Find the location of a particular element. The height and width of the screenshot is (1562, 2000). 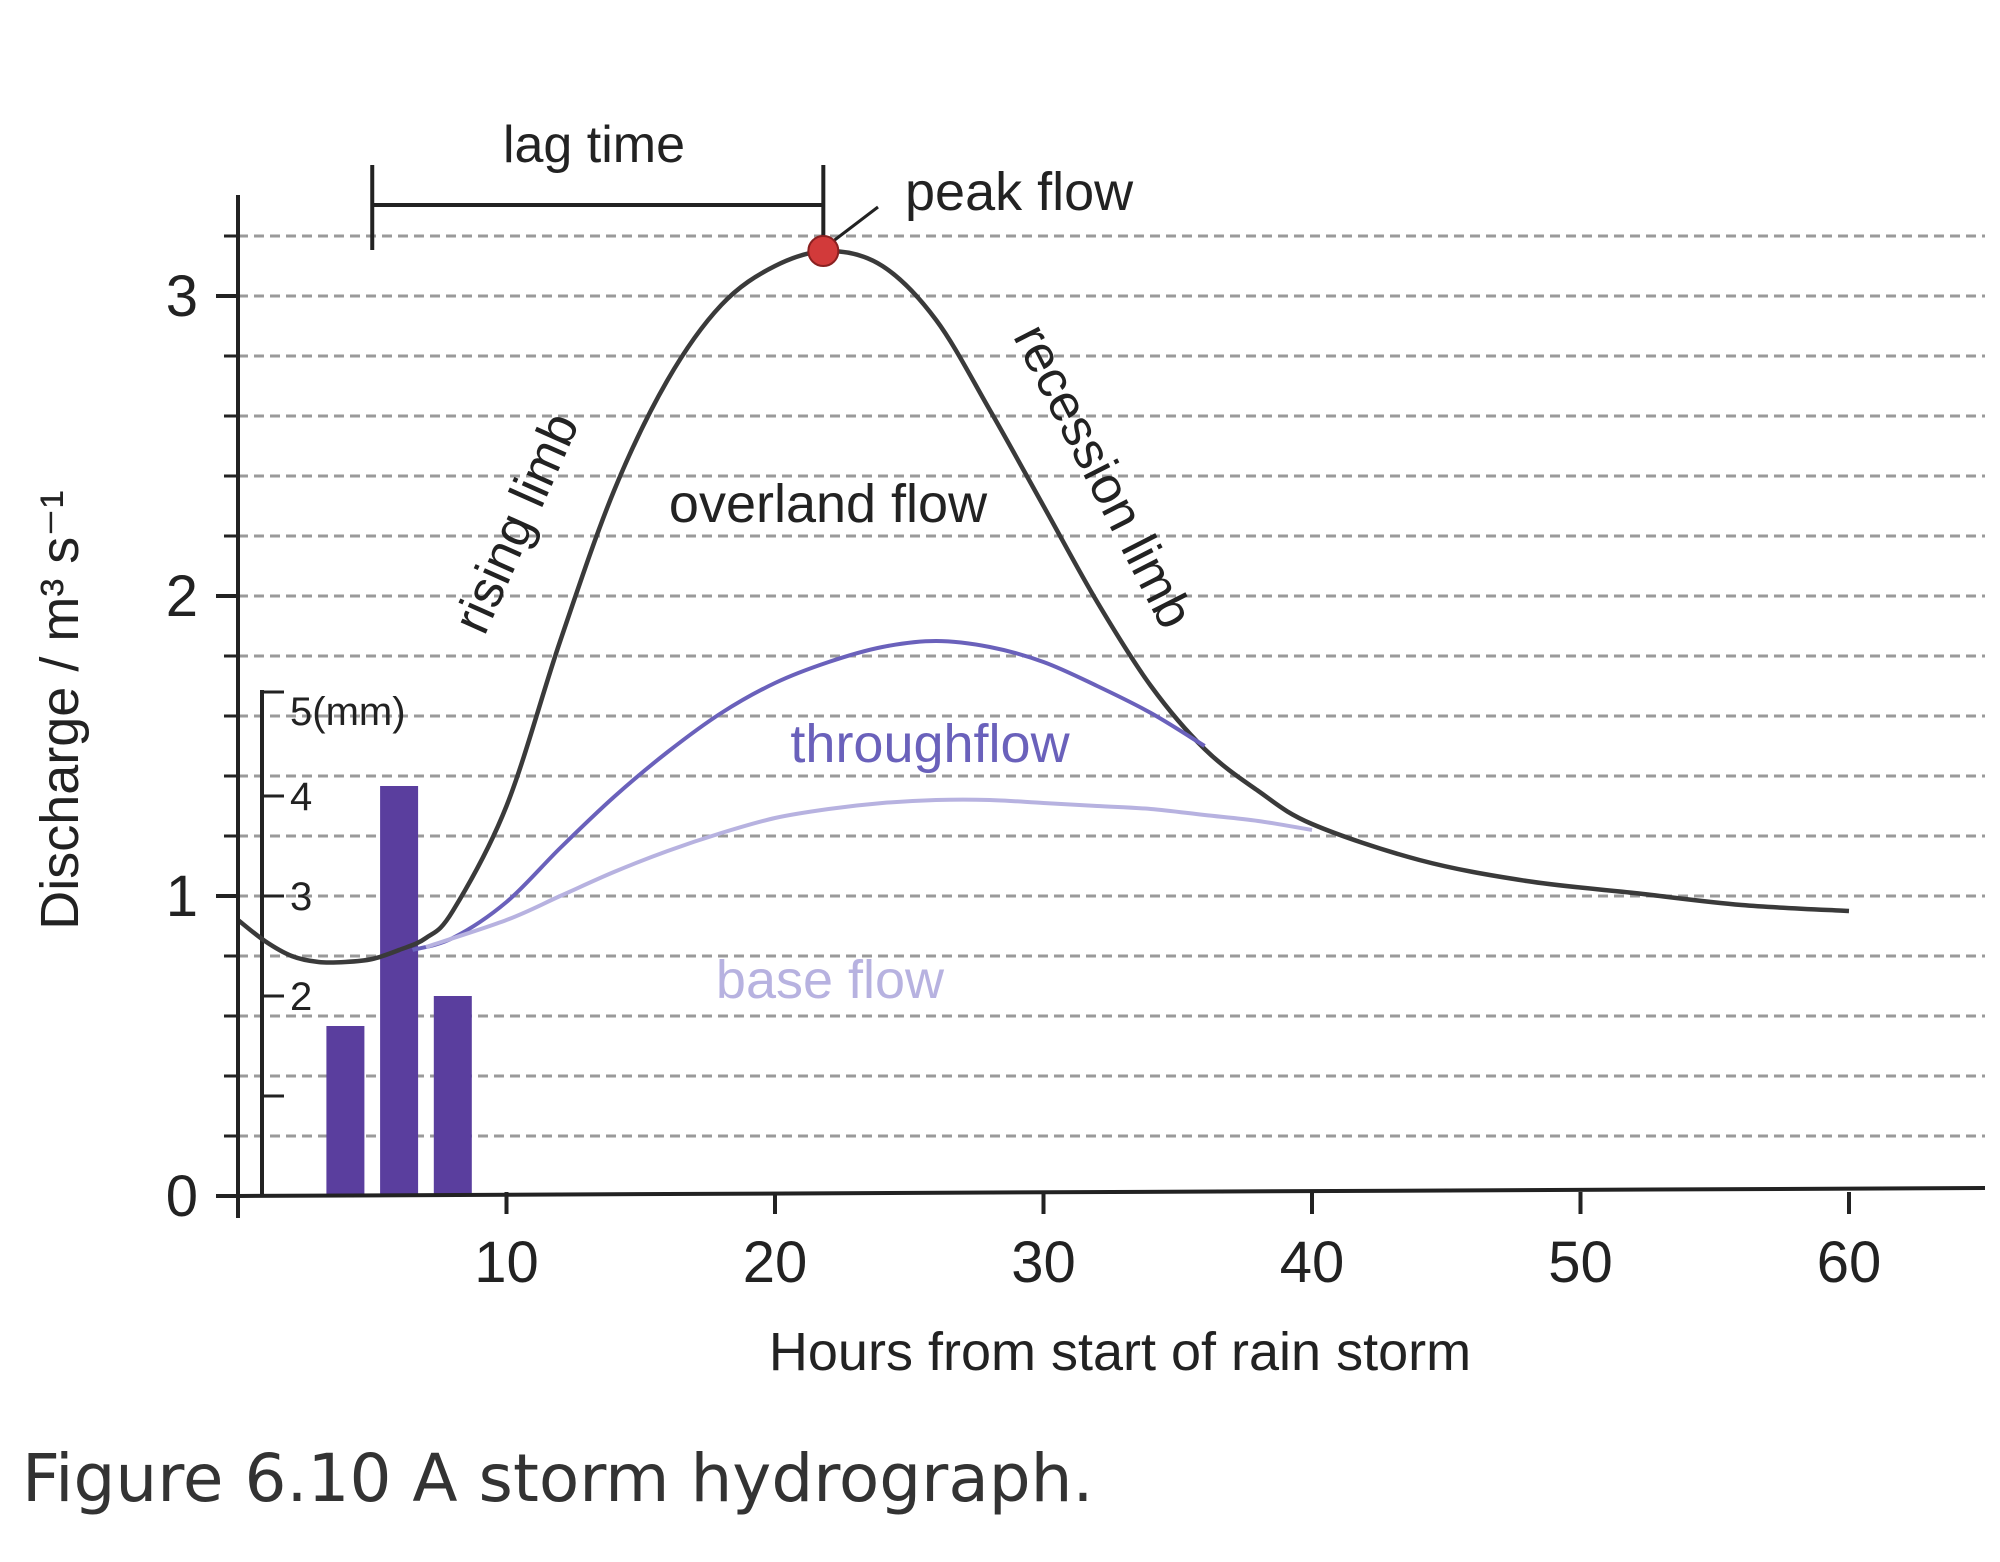

x-tick-label: 50 is located at coordinates (1580, 1262).